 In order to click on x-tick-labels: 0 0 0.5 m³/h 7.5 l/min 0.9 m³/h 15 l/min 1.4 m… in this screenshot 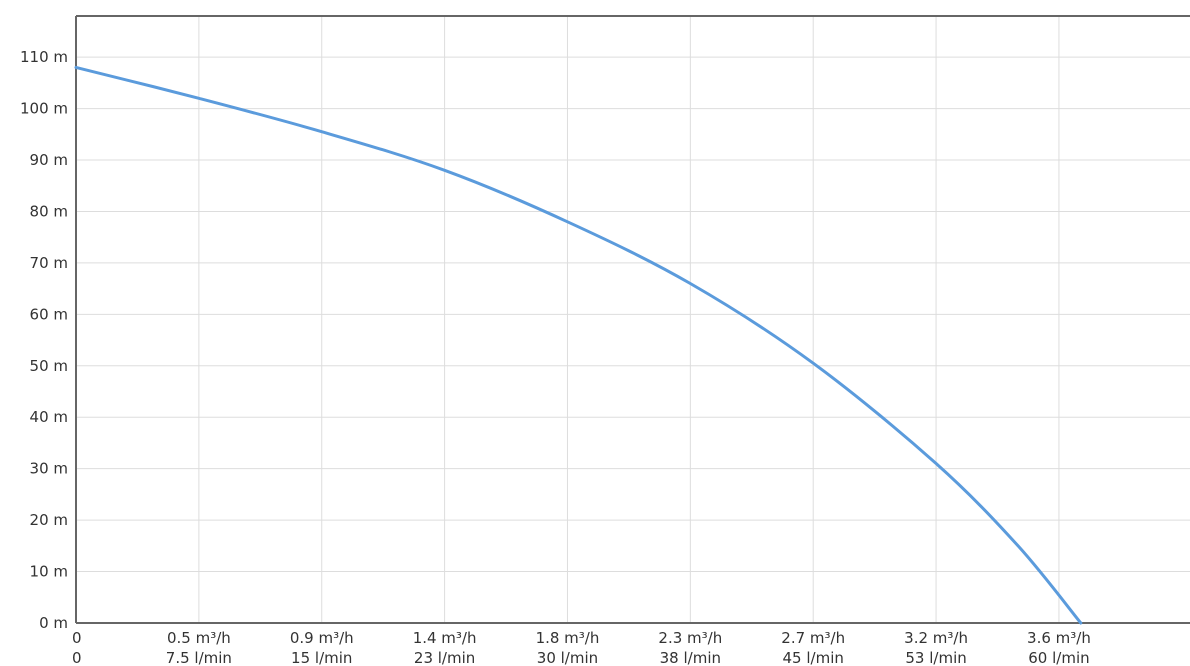, I will do `click(581, 647)`.